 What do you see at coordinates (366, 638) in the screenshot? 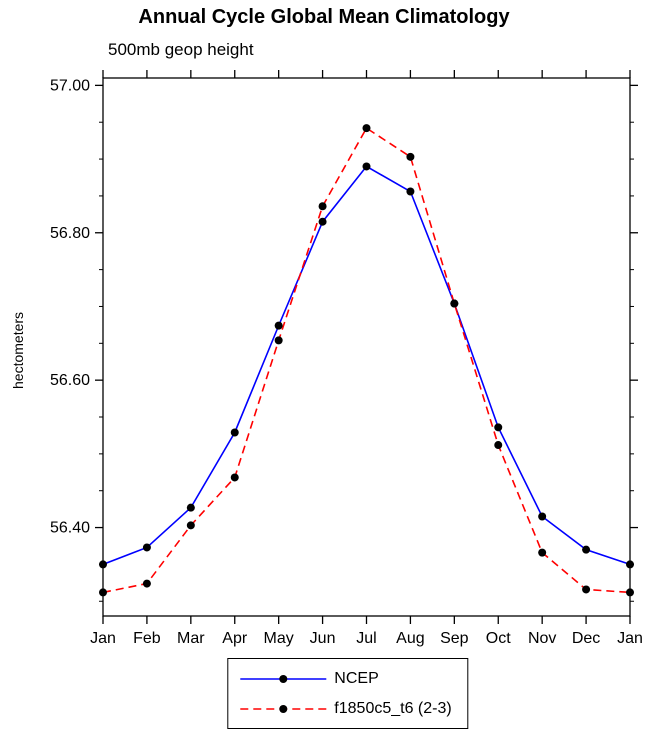
I see `x-tick-label: Jul` at bounding box center [366, 638].